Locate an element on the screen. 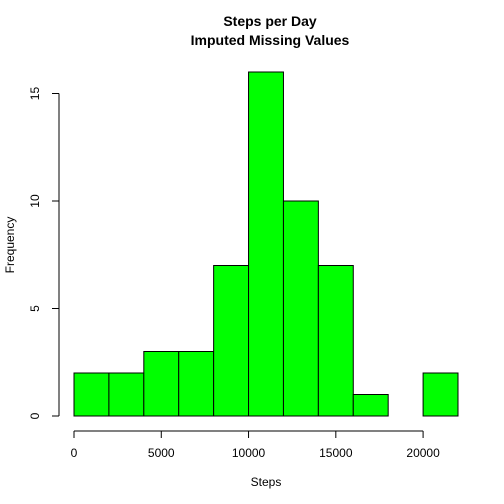  y-axis-label: Frequency is located at coordinates (10, 245).